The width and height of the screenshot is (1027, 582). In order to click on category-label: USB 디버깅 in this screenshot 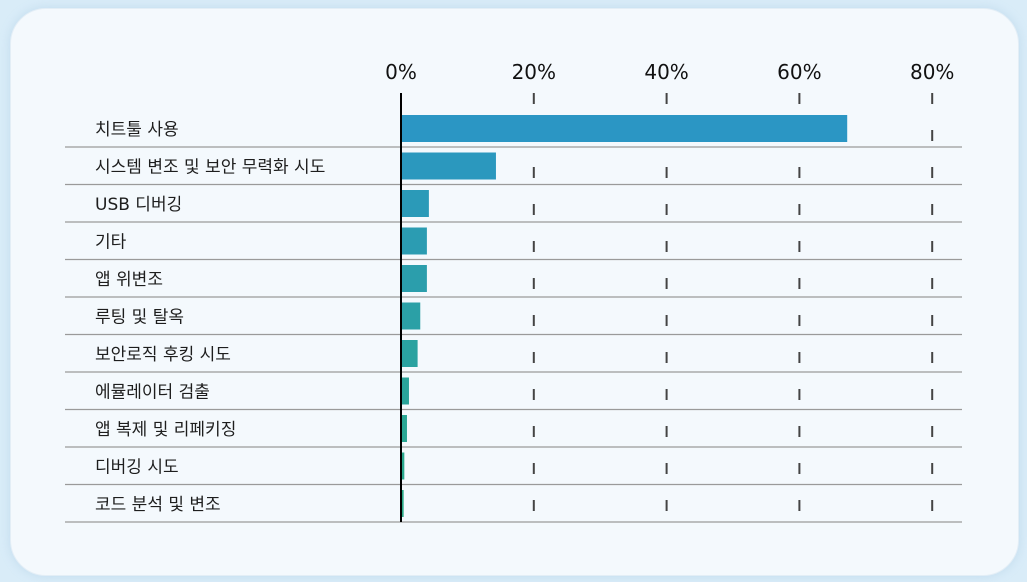, I will do `click(138, 205)`.